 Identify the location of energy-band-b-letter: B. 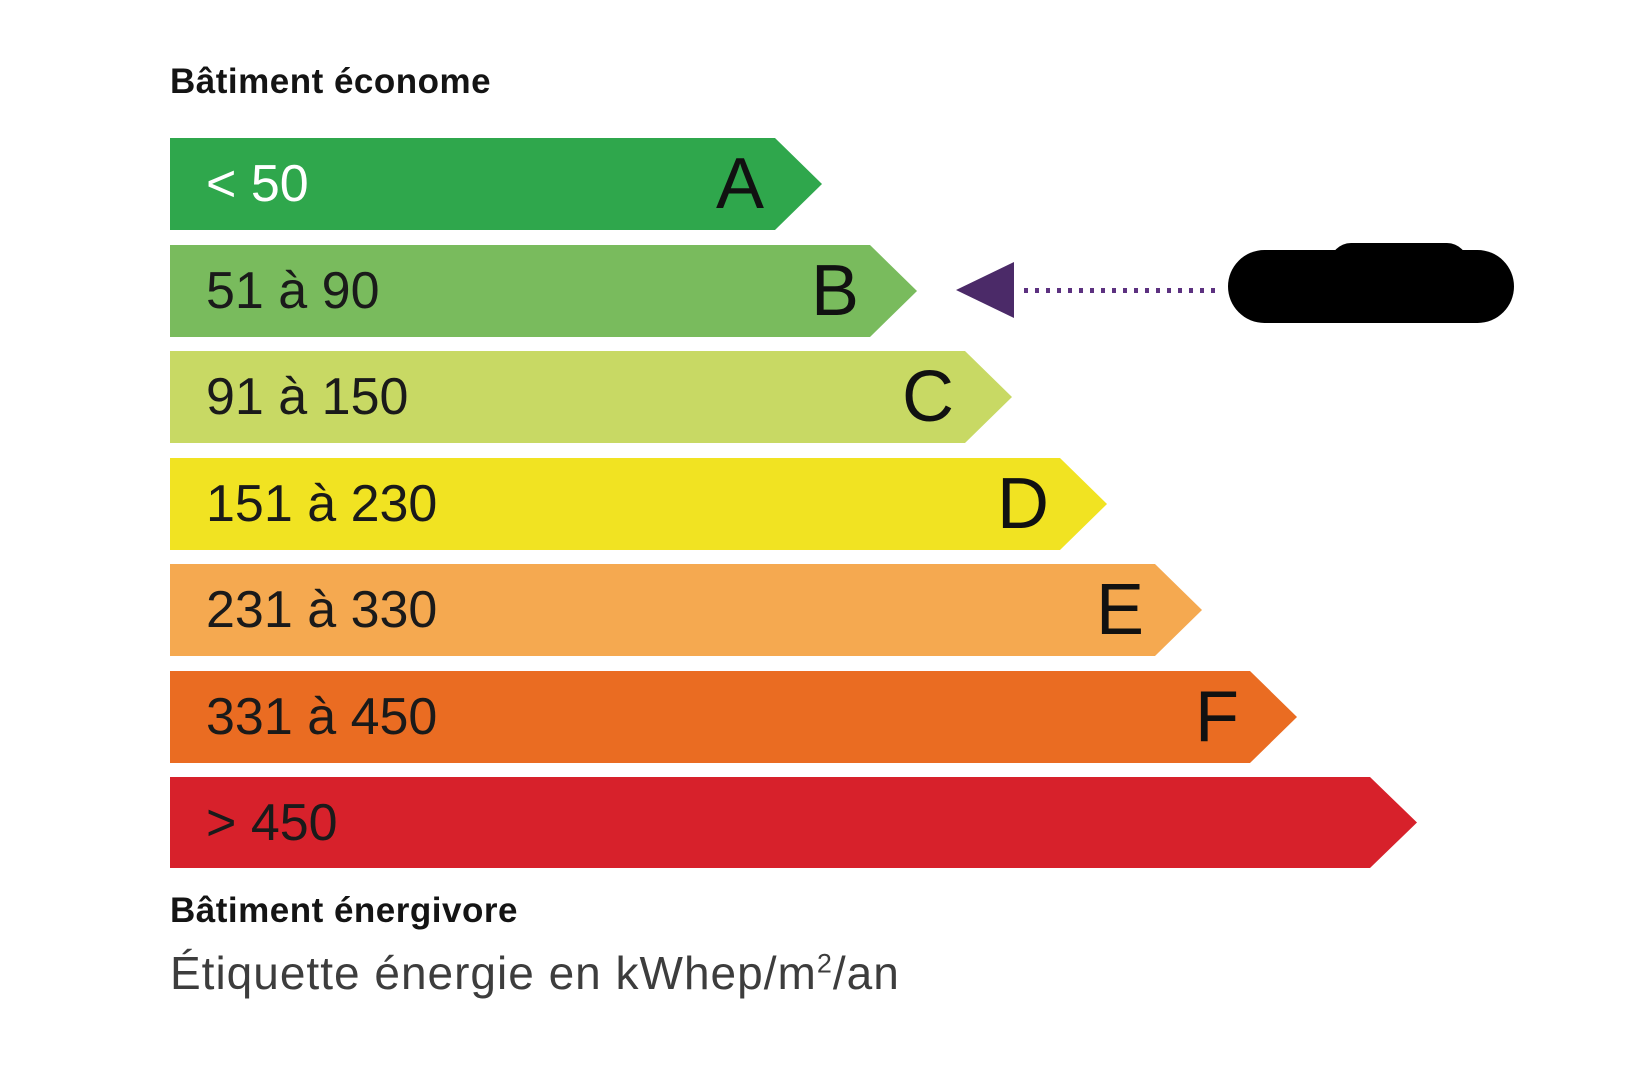
(834, 291).